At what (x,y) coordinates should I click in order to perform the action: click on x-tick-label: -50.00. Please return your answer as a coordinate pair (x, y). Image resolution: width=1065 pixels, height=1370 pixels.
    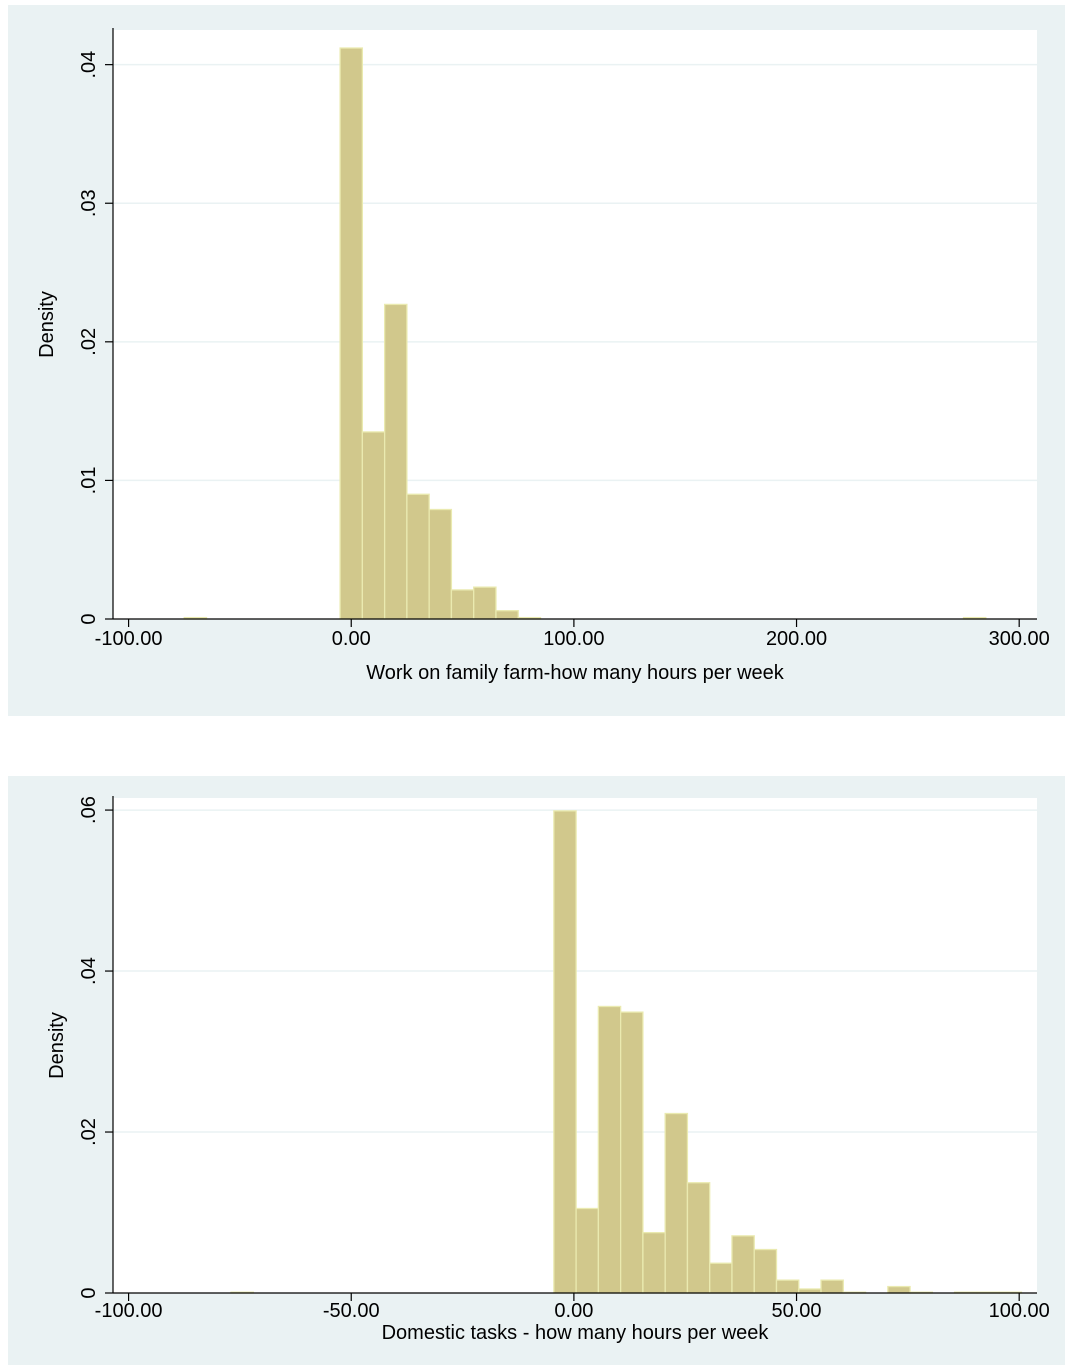
    Looking at the image, I should click on (351, 1311).